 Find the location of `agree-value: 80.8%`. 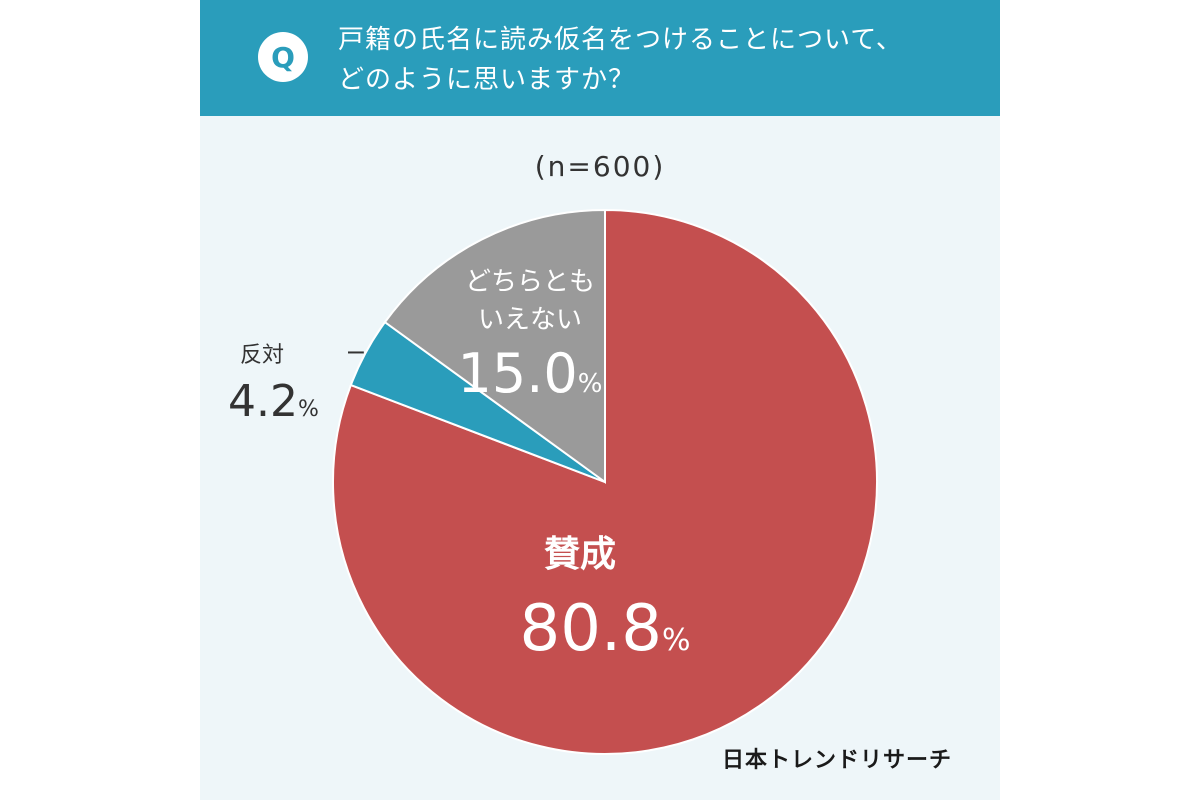

agree-value: 80.8% is located at coordinates (604, 629).